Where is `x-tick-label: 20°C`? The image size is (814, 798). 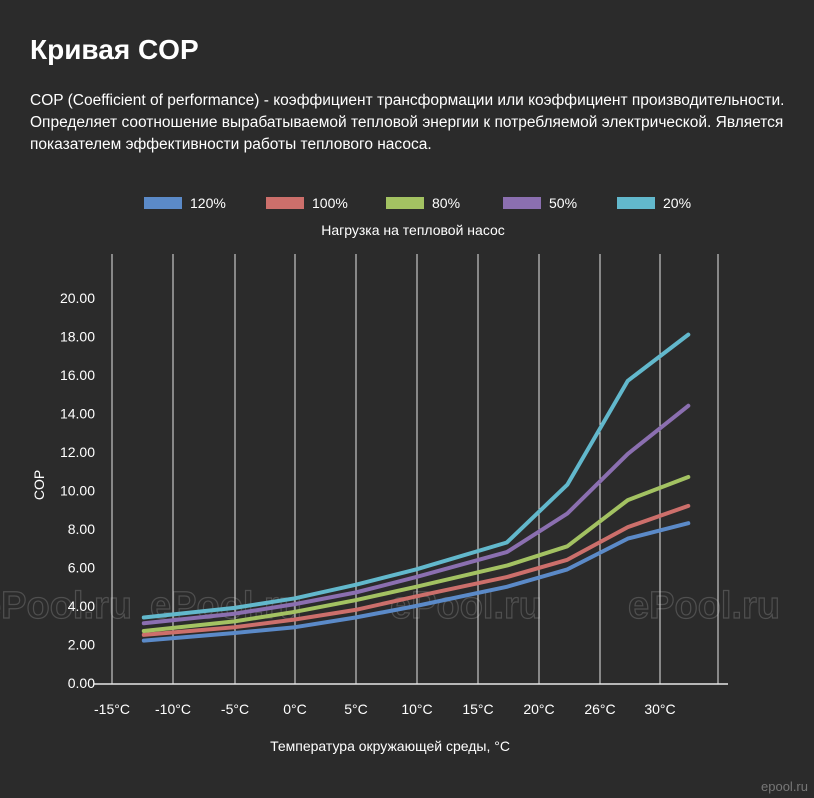
x-tick-label: 20°C is located at coordinates (538, 709).